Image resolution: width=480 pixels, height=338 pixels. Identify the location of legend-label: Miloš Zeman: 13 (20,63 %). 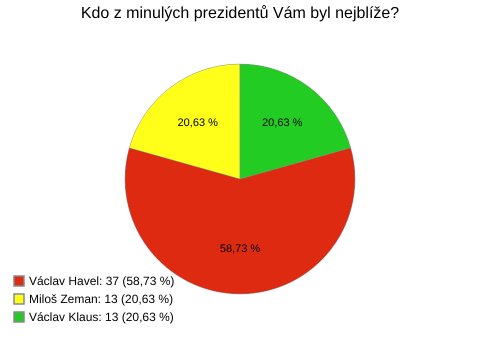
(101, 299).